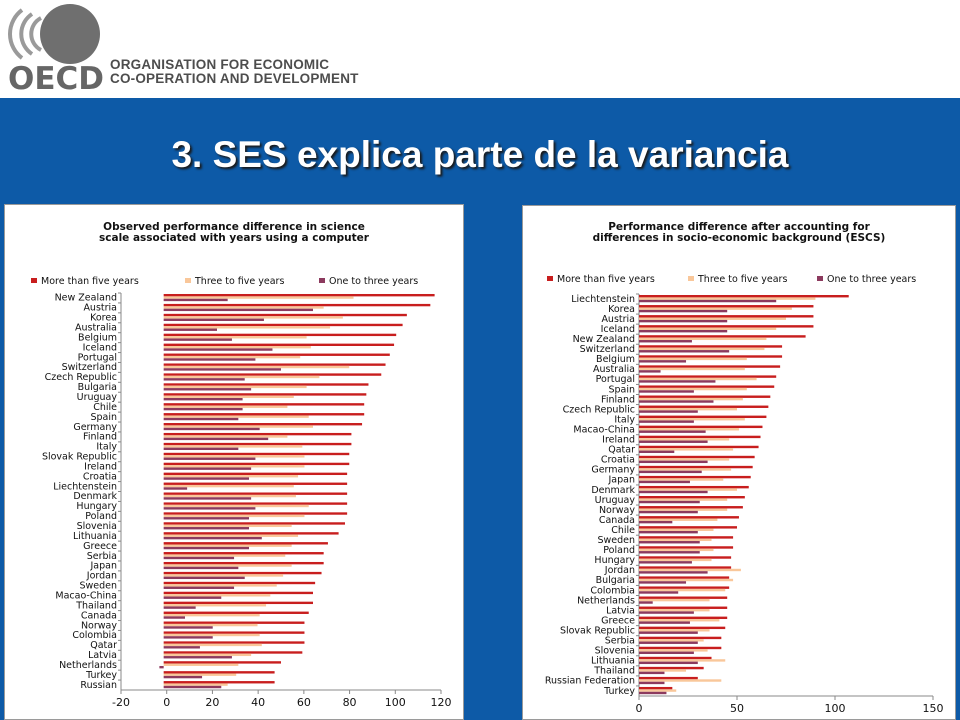  Describe the element at coordinates (619, 570) in the screenshot. I see `category-label: Jordan` at that location.